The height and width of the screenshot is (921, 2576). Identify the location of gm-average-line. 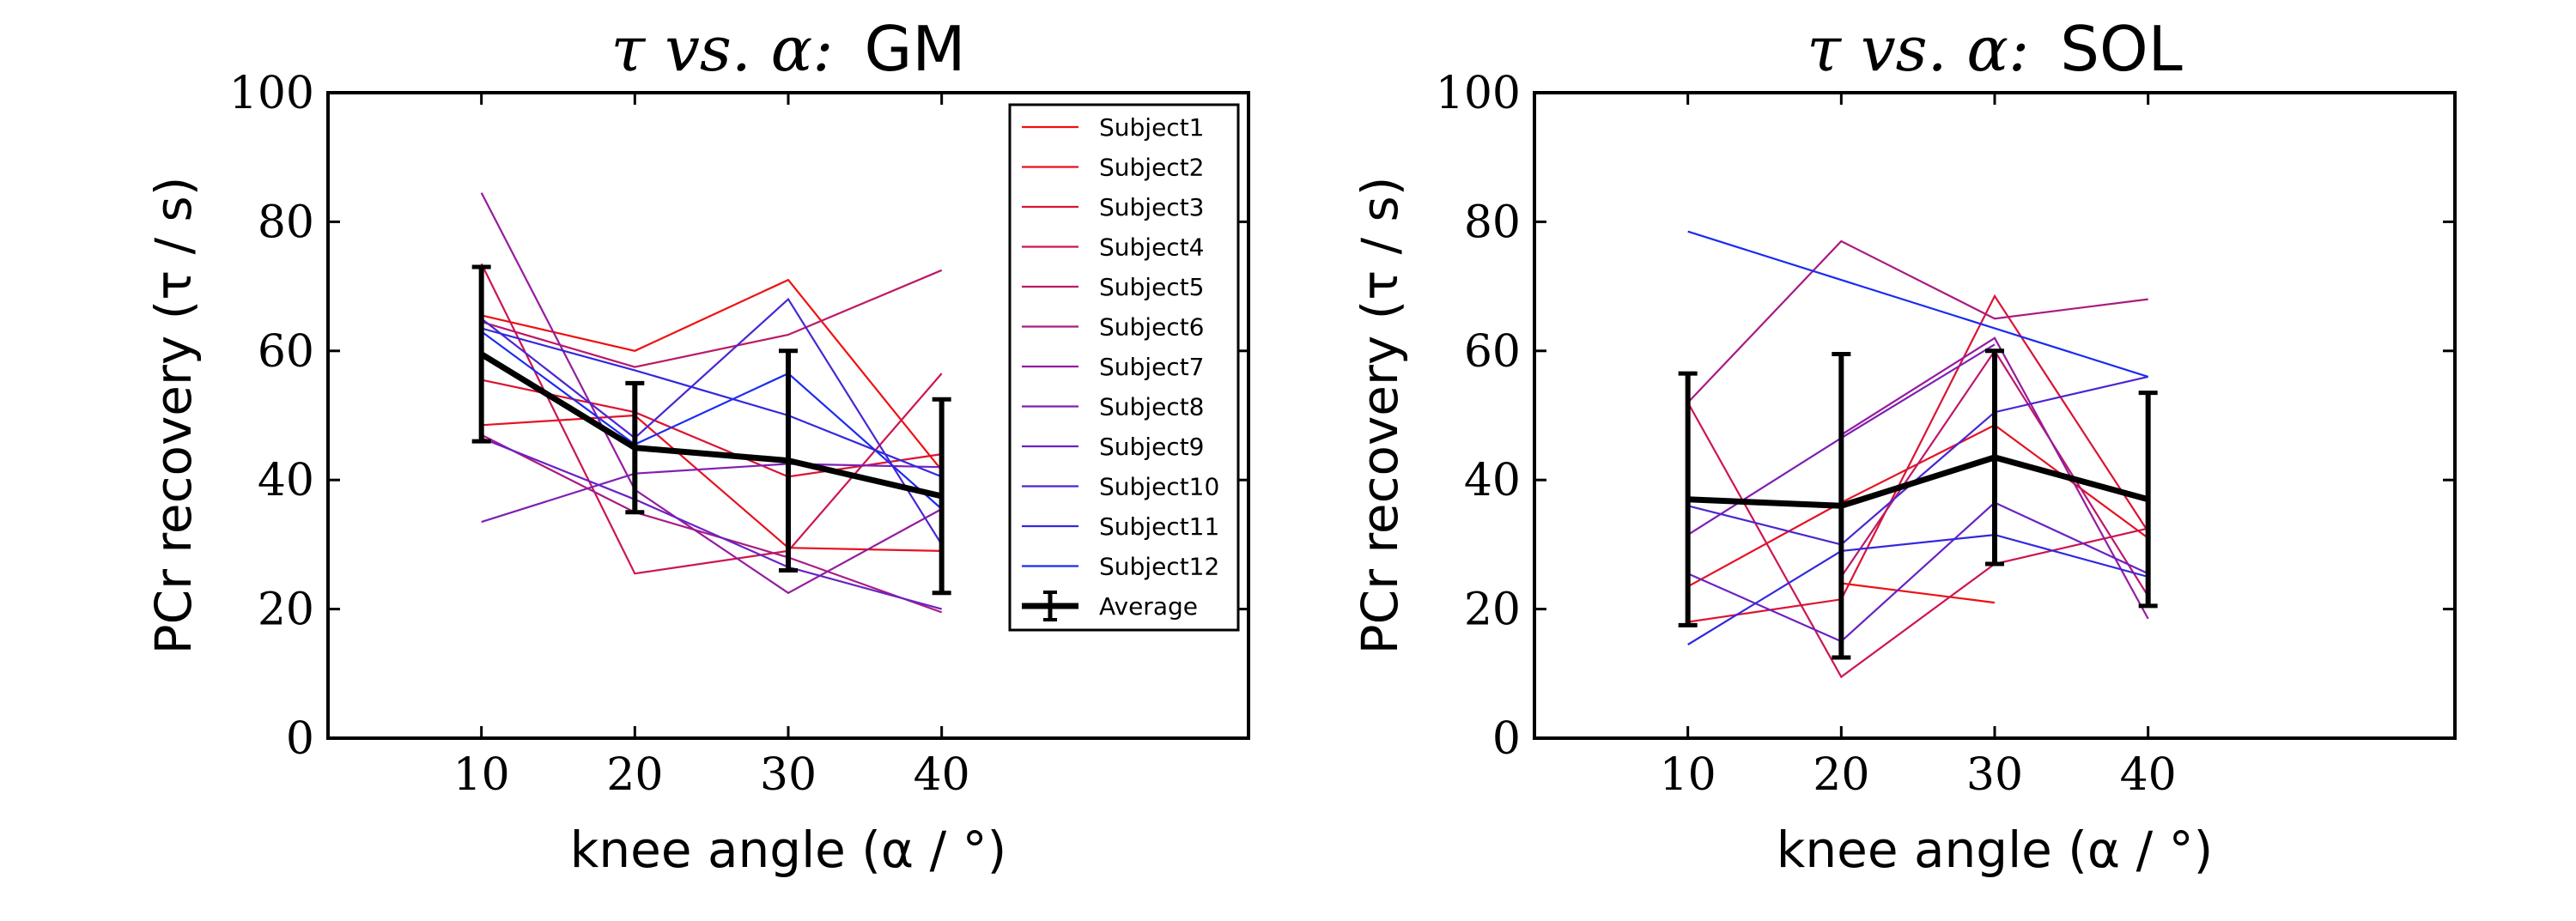
(711, 426).